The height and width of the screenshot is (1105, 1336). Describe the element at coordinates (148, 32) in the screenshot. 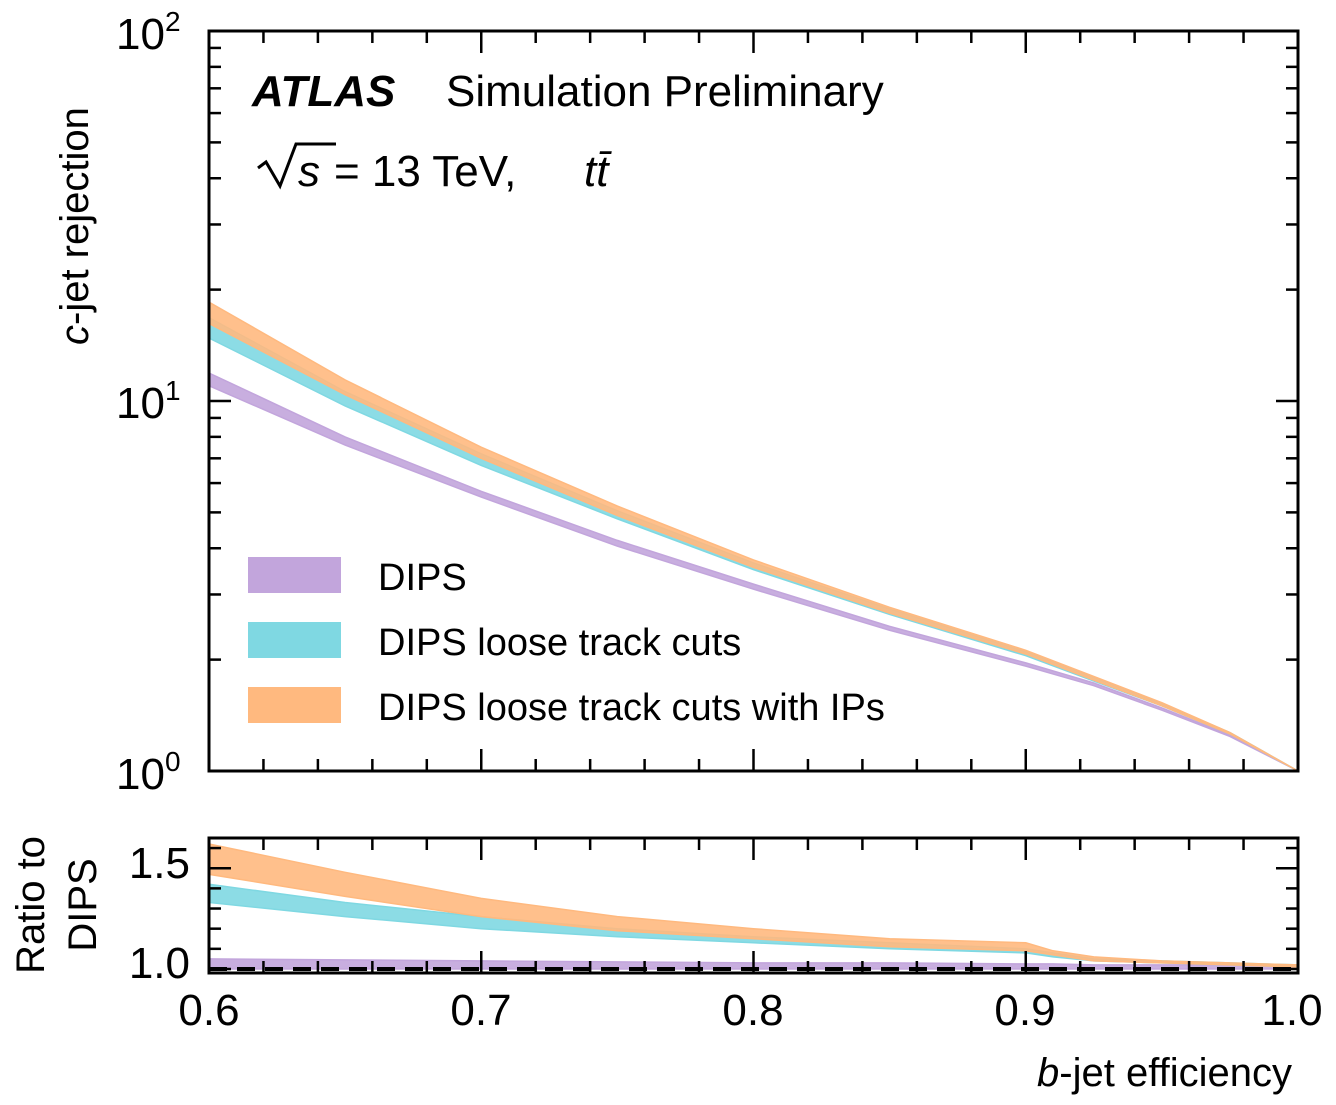

I see `y-tick-label-100: 10²` at that location.